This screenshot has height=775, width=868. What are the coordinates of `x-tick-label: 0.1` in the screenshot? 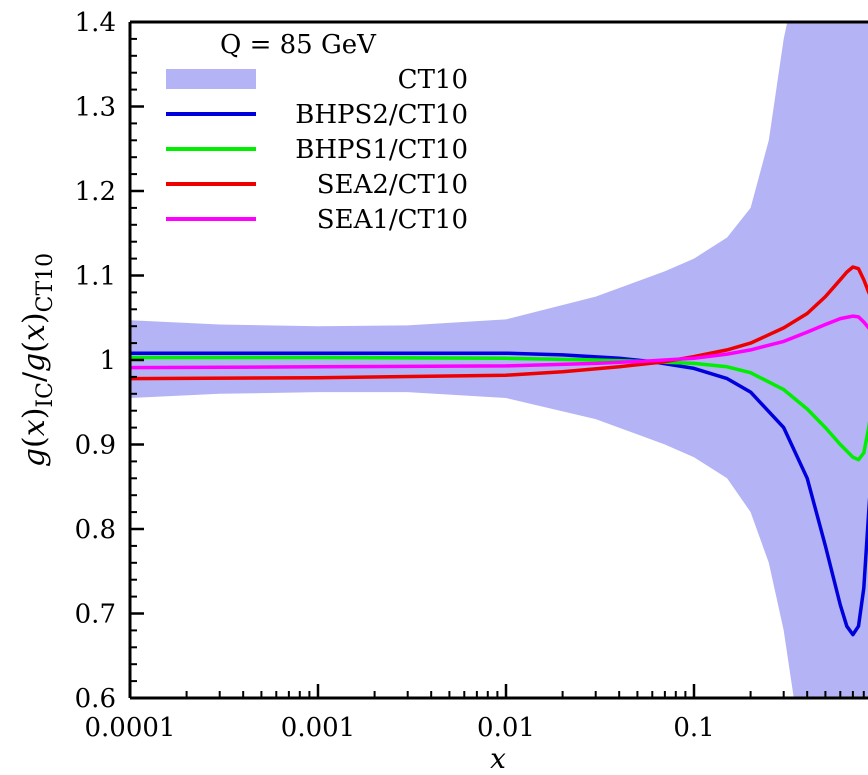 It's located at (693, 728).